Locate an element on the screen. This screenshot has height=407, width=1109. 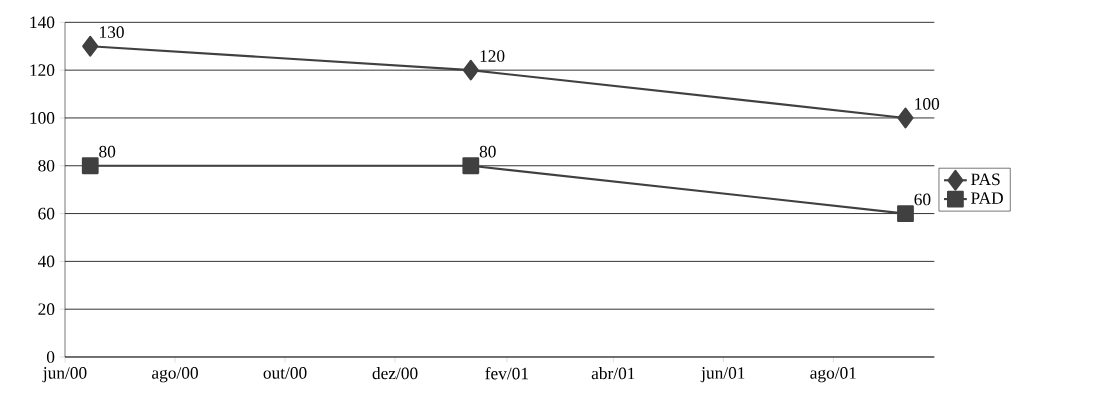
x-tick-label: ago/00 is located at coordinates (175, 375).